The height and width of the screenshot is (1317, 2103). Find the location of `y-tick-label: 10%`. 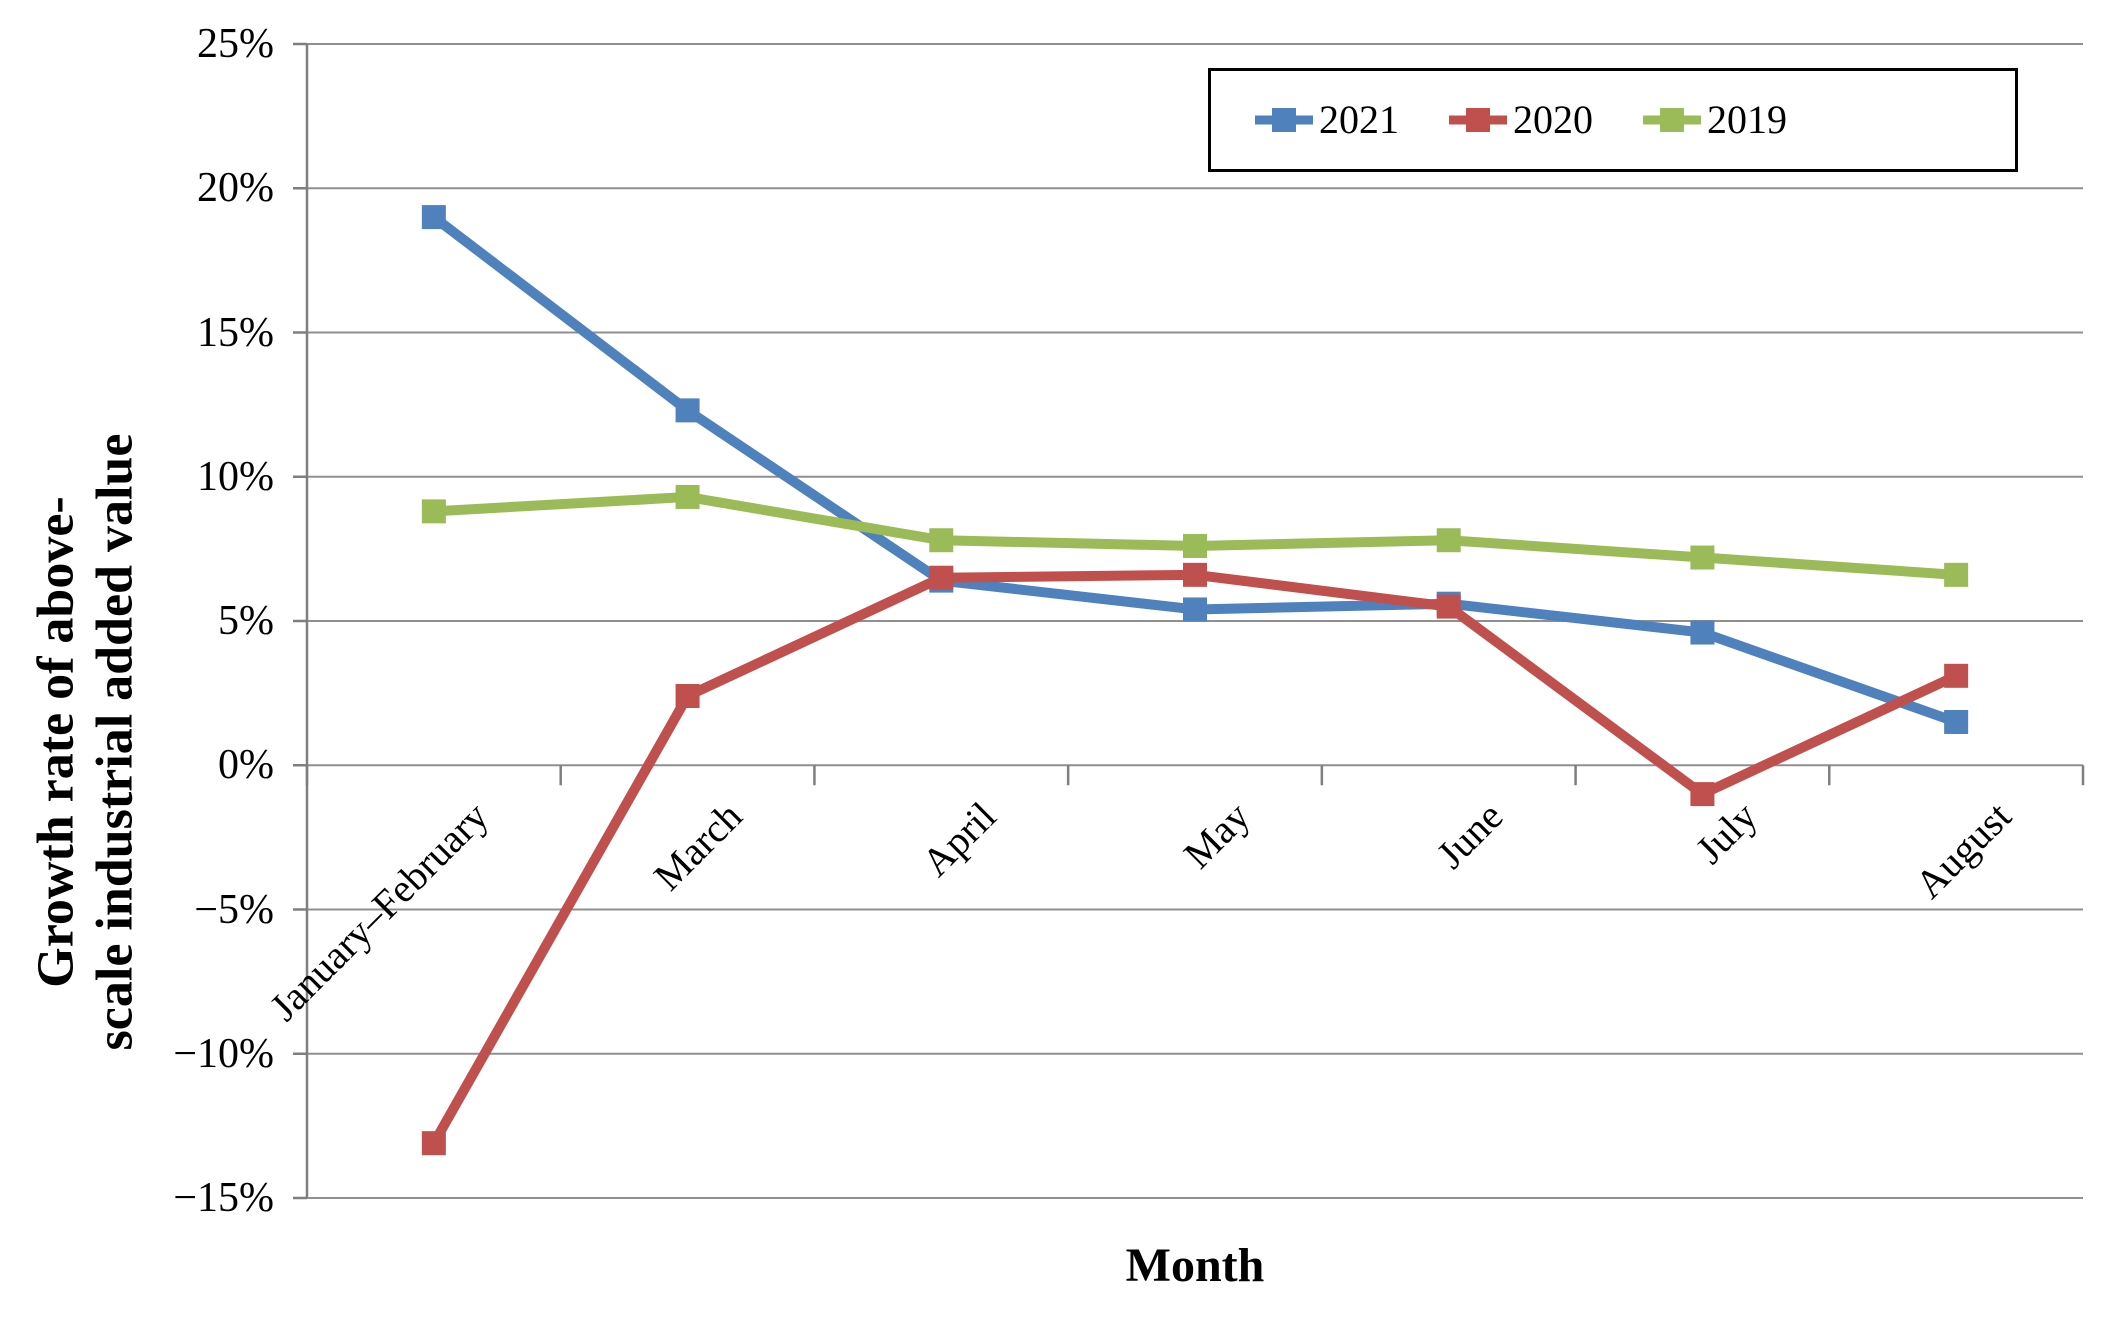

y-tick-label: 10% is located at coordinates (235, 476).